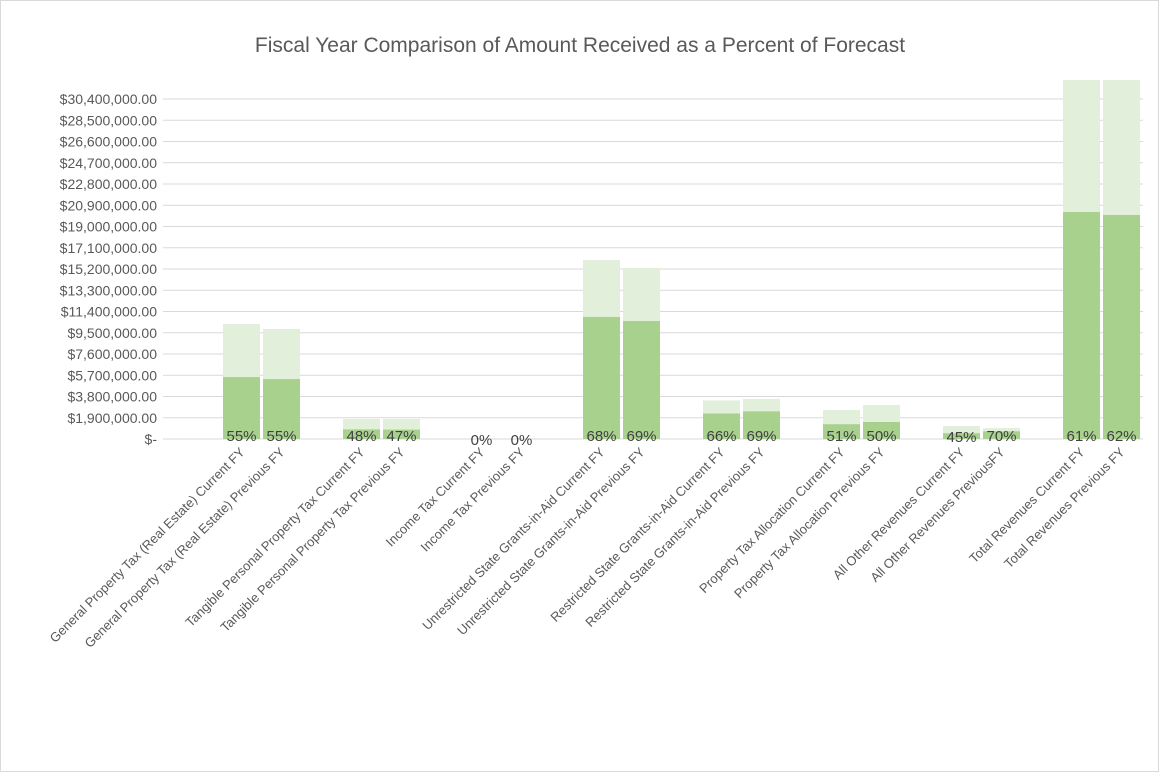 The width and height of the screenshot is (1159, 772). I want to click on data-label: 66%, so click(721, 436).